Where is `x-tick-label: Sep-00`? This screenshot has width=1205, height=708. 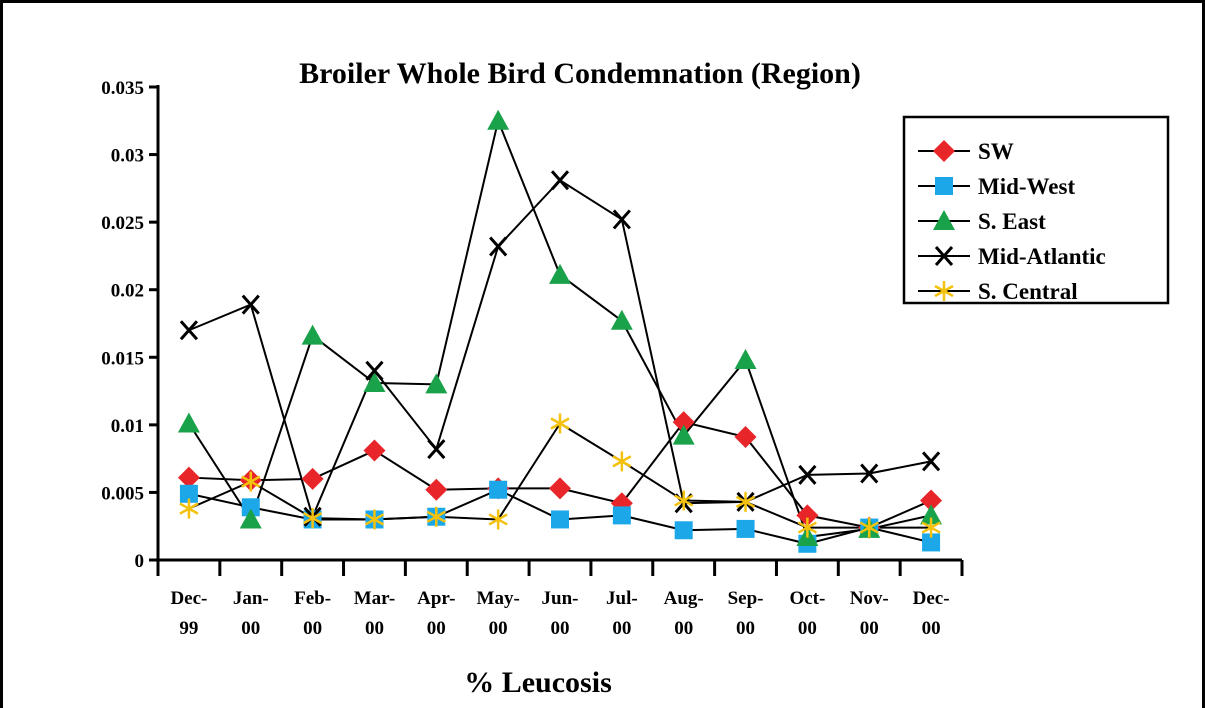 x-tick-label: Sep-00 is located at coordinates (746, 613).